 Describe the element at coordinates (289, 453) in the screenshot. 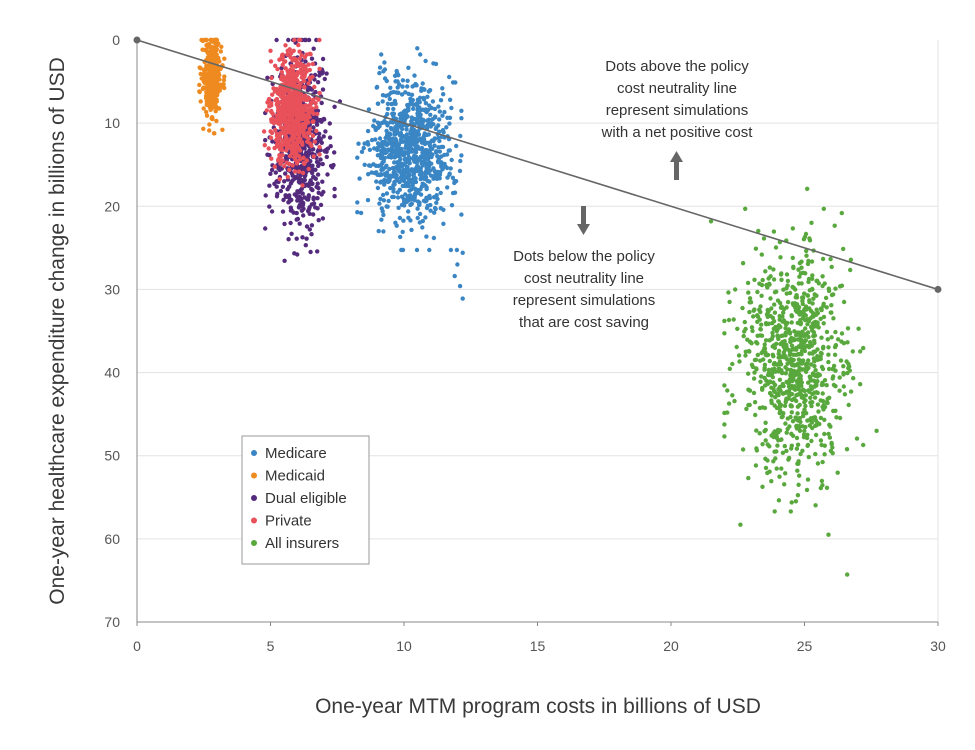

I see `legend-item: Medicare` at that location.